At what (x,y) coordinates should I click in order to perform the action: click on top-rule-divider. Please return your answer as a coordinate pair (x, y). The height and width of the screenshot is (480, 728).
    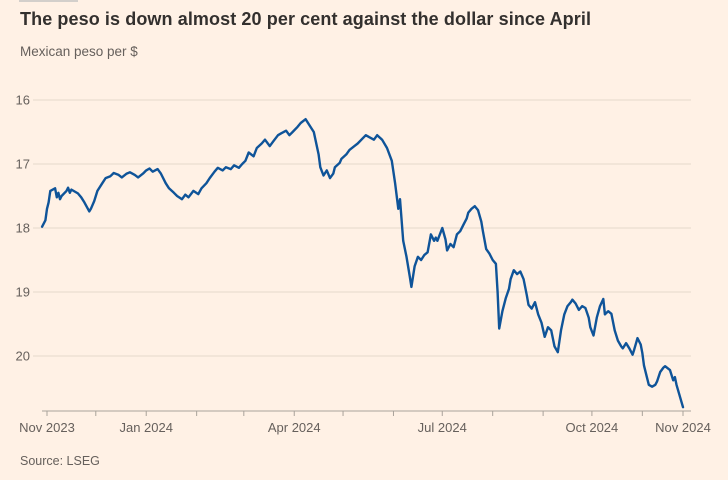
    Looking at the image, I should click on (48, 1).